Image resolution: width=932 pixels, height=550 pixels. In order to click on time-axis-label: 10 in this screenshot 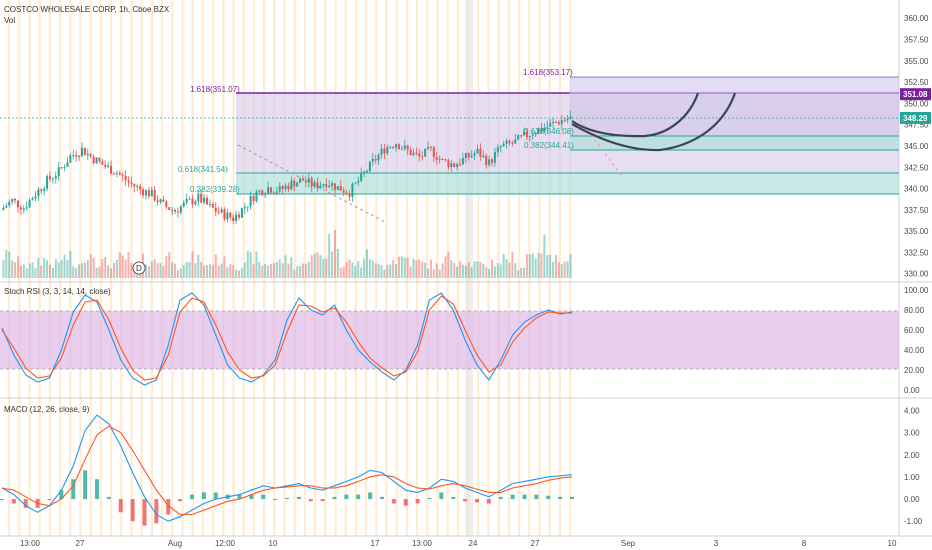, I will do `click(892, 543)`.